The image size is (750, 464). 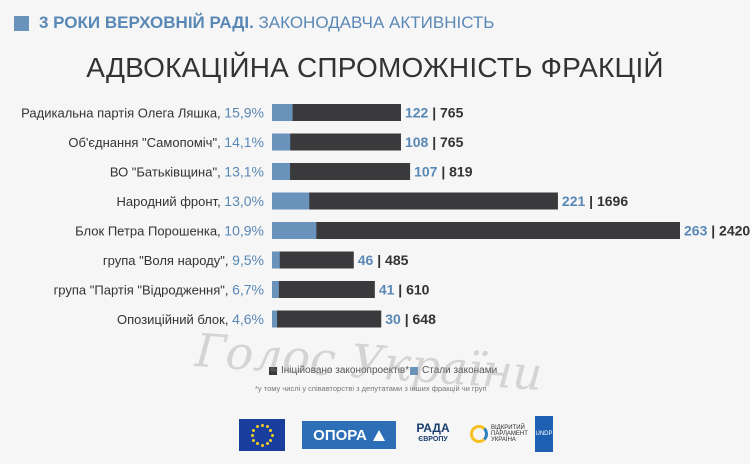 What do you see at coordinates (544, 434) in the screenshot?
I see `undp-logo: UNDP` at bounding box center [544, 434].